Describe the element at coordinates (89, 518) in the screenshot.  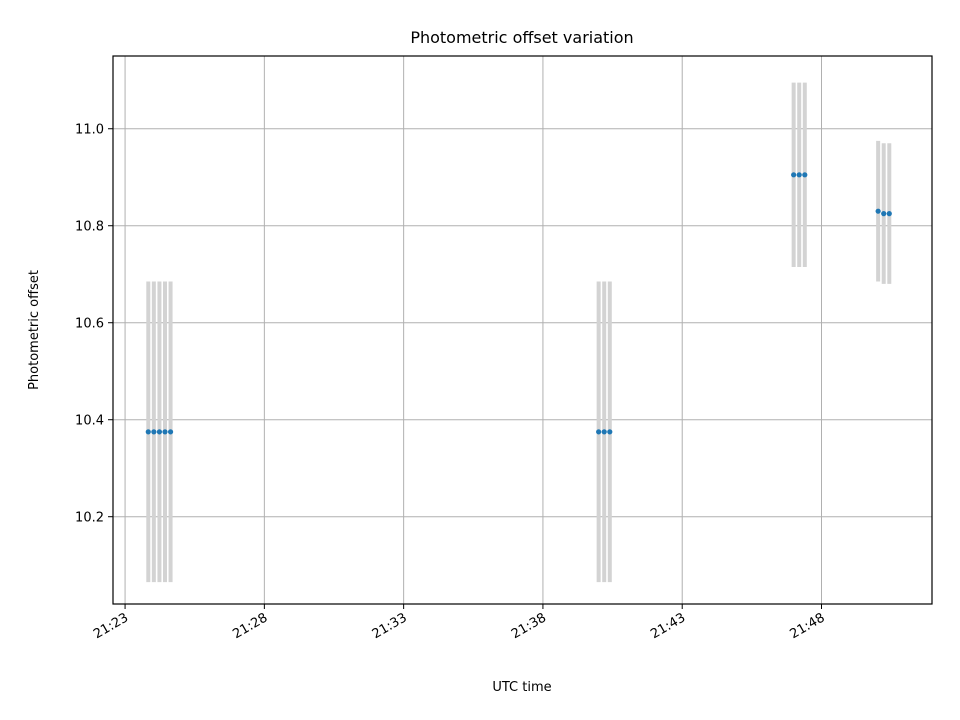
I see `y-tick-label: 10.2` at that location.